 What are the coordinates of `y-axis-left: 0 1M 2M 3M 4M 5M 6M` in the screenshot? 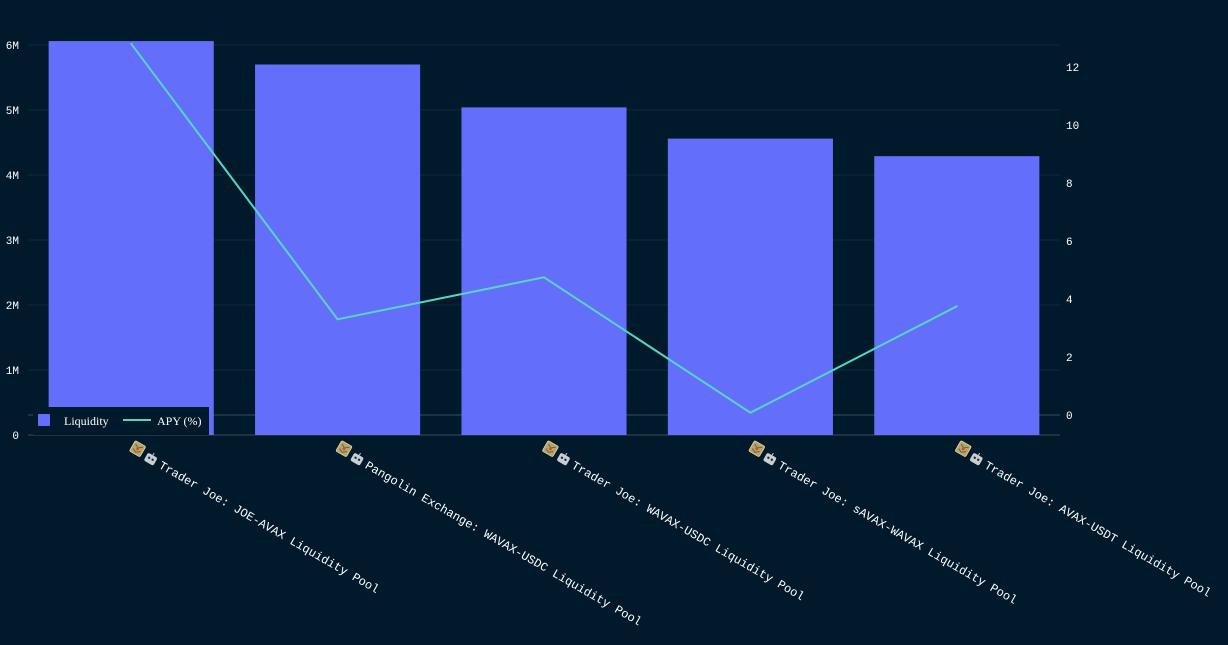 It's located at (12, 242).